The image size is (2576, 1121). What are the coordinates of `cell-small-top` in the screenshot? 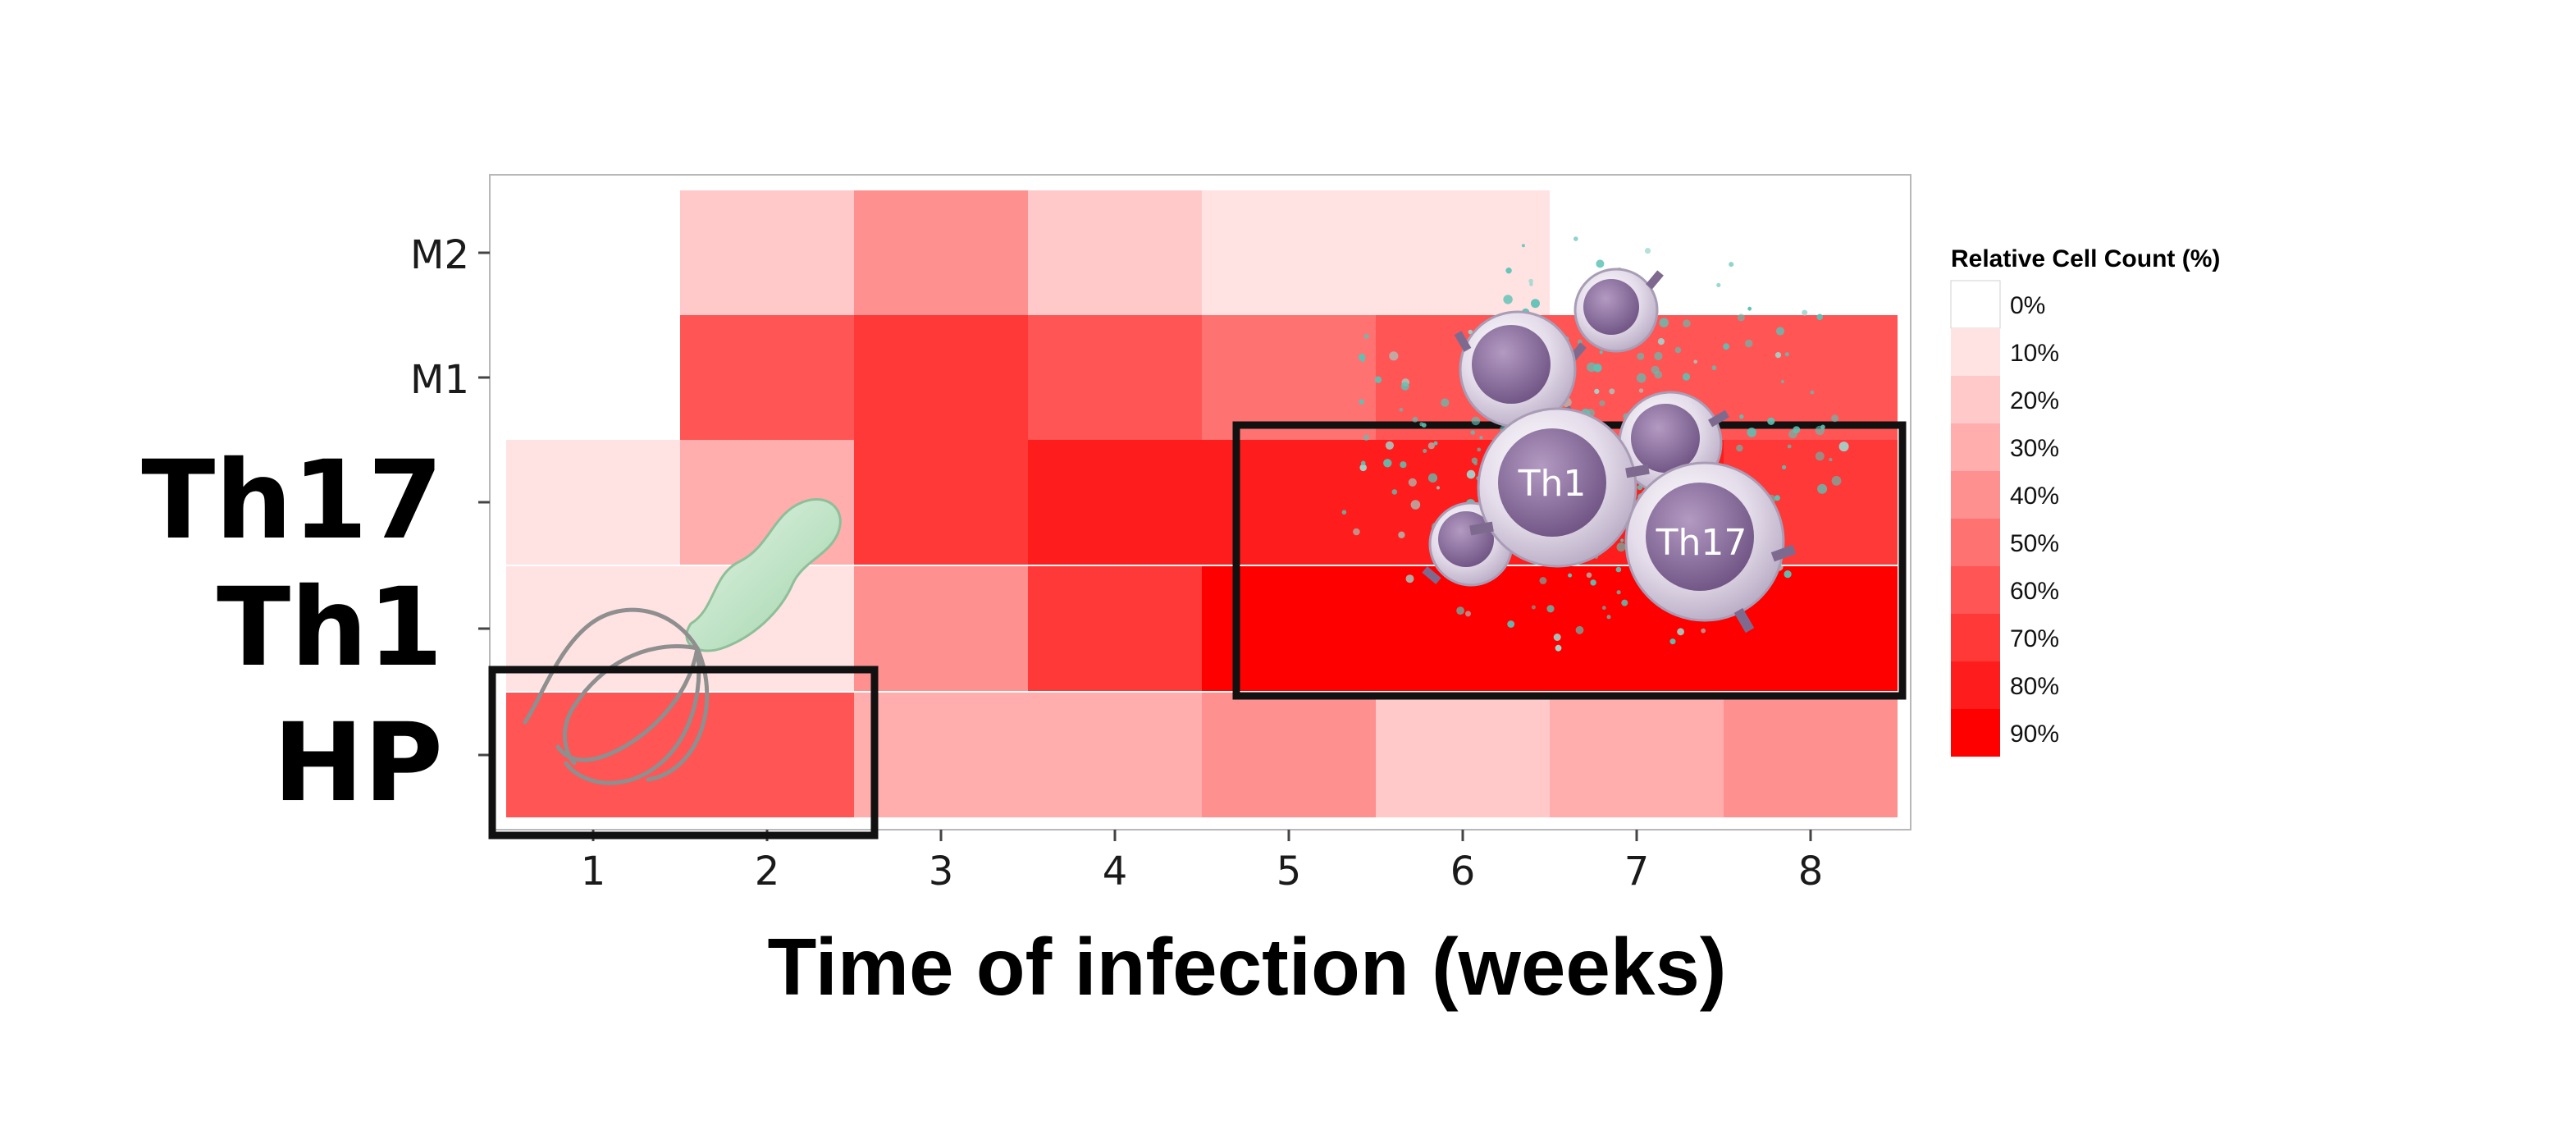 It's located at (1617, 315).